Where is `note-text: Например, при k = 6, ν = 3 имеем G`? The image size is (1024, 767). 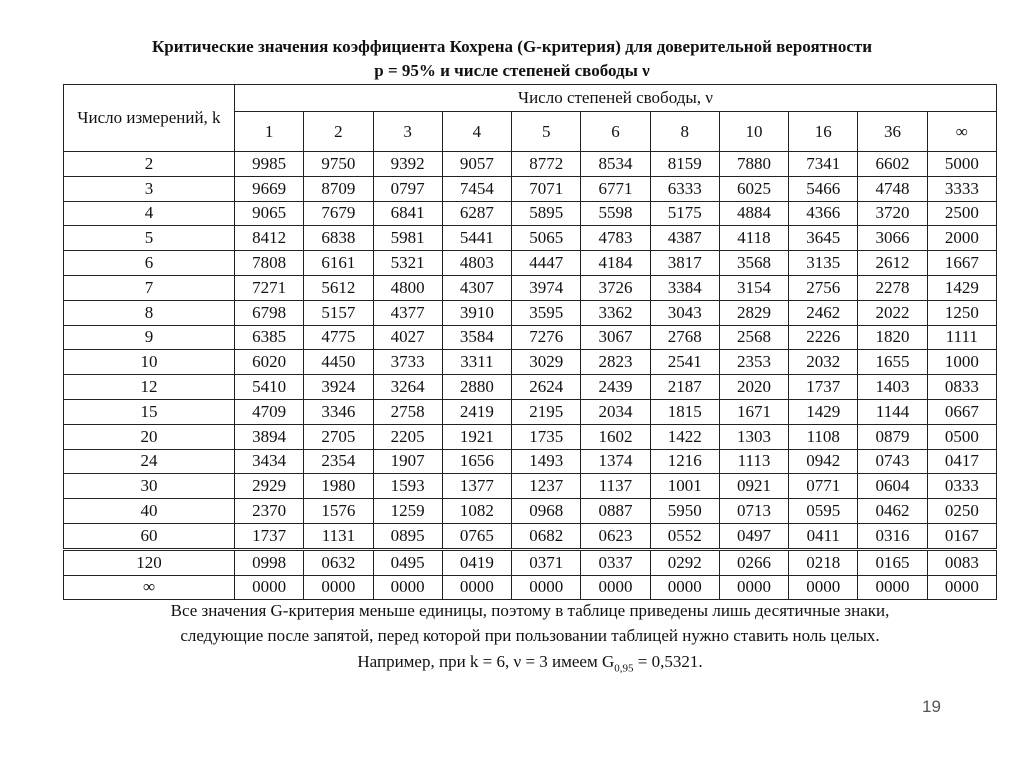 note-text: Например, при k = 6, ν = 3 имеем G is located at coordinates (486, 661).